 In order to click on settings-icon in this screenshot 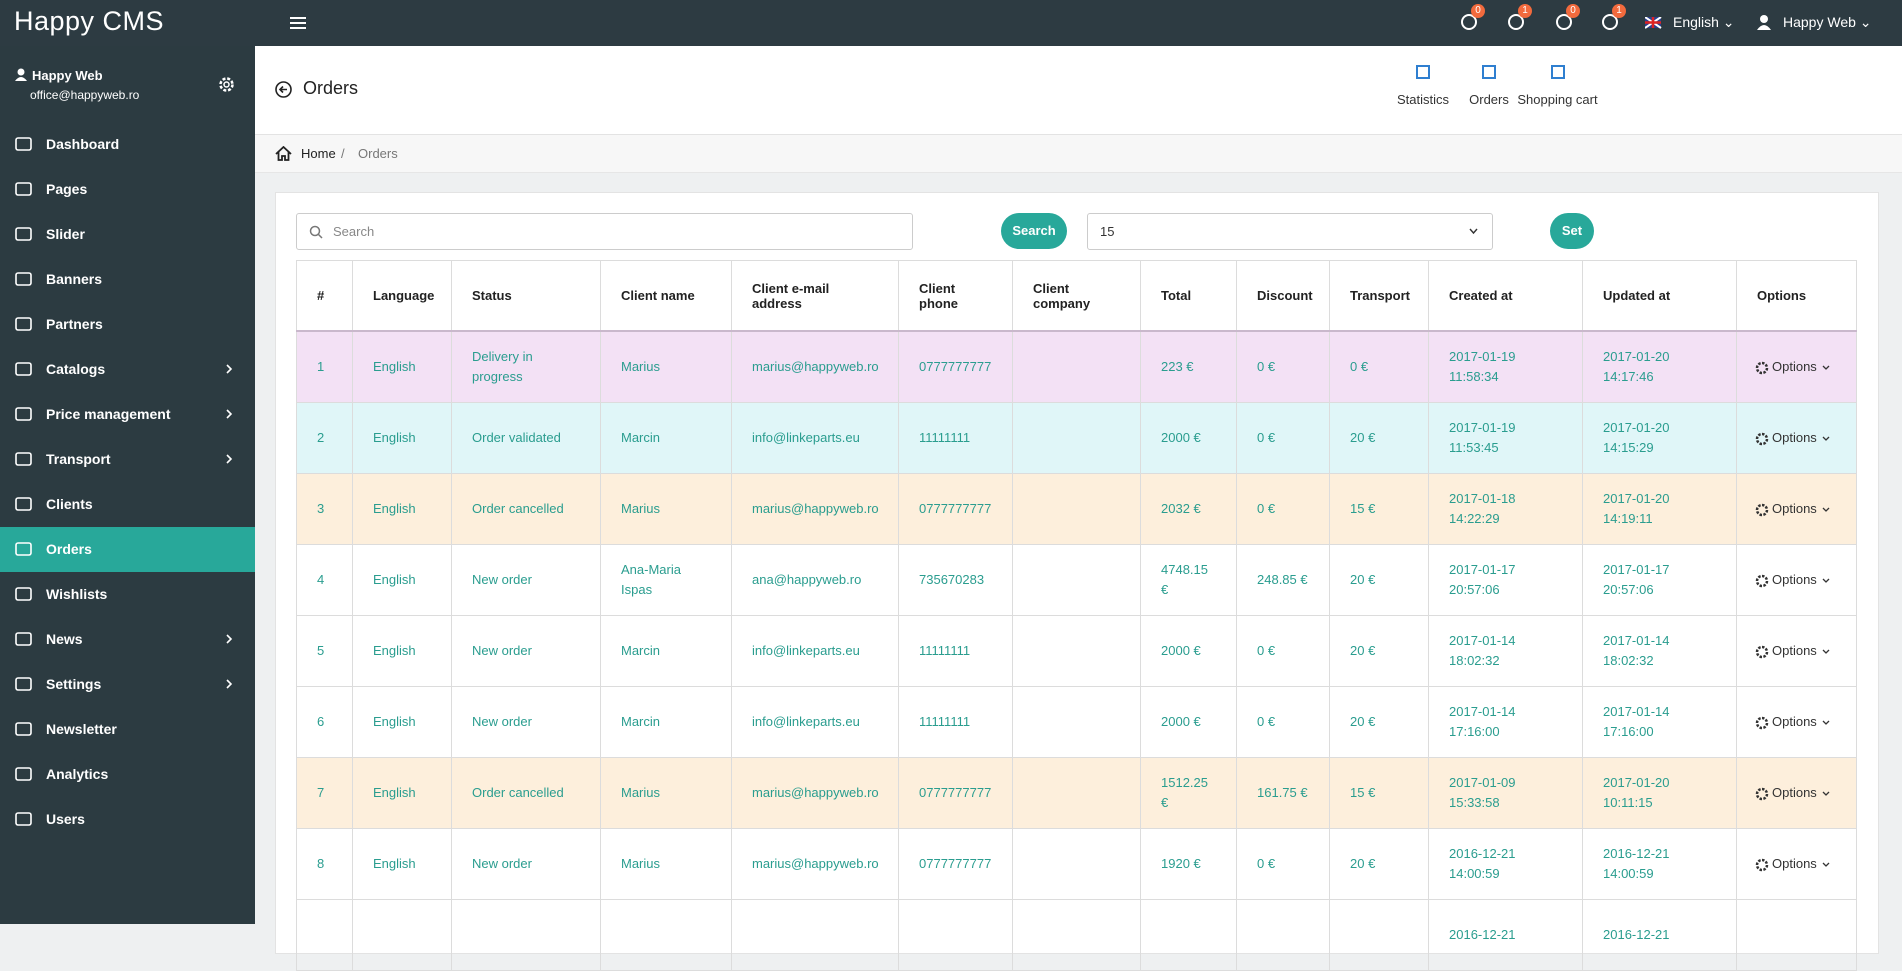, I will do `click(226, 84)`.